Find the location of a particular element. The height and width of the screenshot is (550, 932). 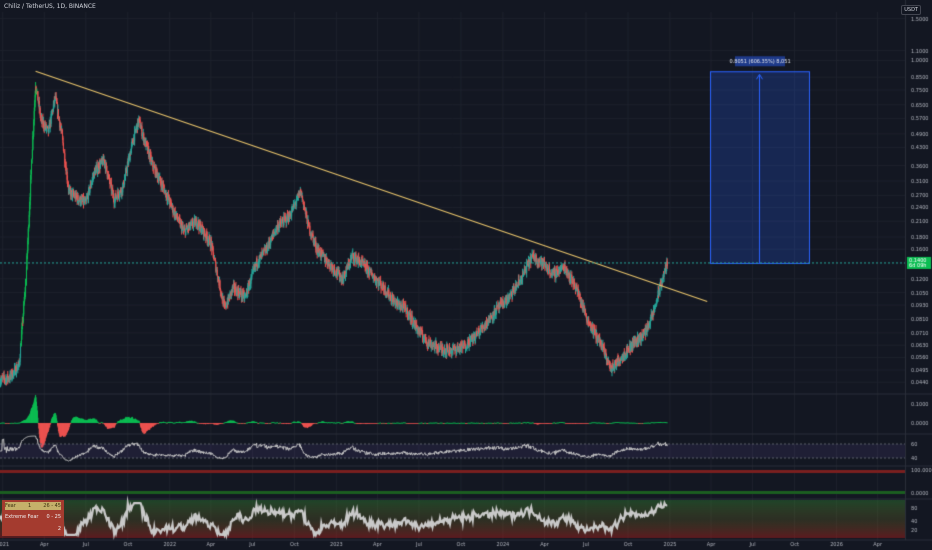

fear-range: 26 - 45 is located at coordinates (52, 506).